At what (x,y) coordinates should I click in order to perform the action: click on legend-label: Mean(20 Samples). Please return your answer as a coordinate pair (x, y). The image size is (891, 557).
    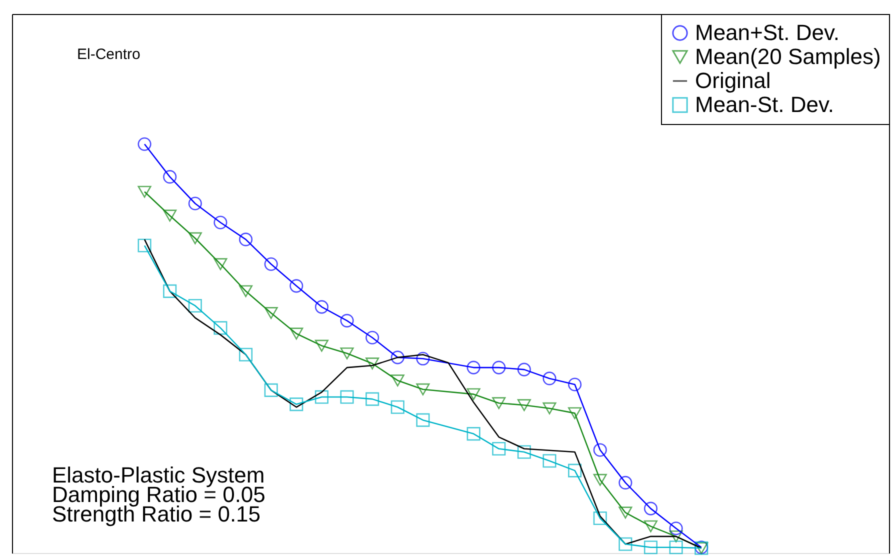
    Looking at the image, I should click on (788, 56).